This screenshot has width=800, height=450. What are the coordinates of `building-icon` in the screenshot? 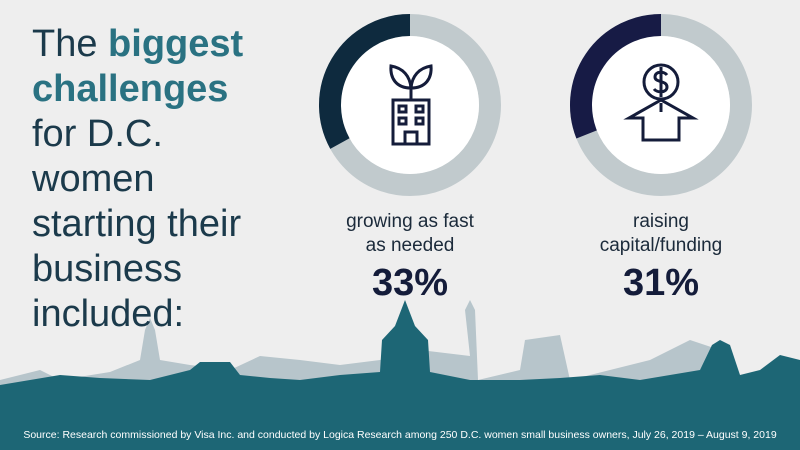 It's located at (411, 105).